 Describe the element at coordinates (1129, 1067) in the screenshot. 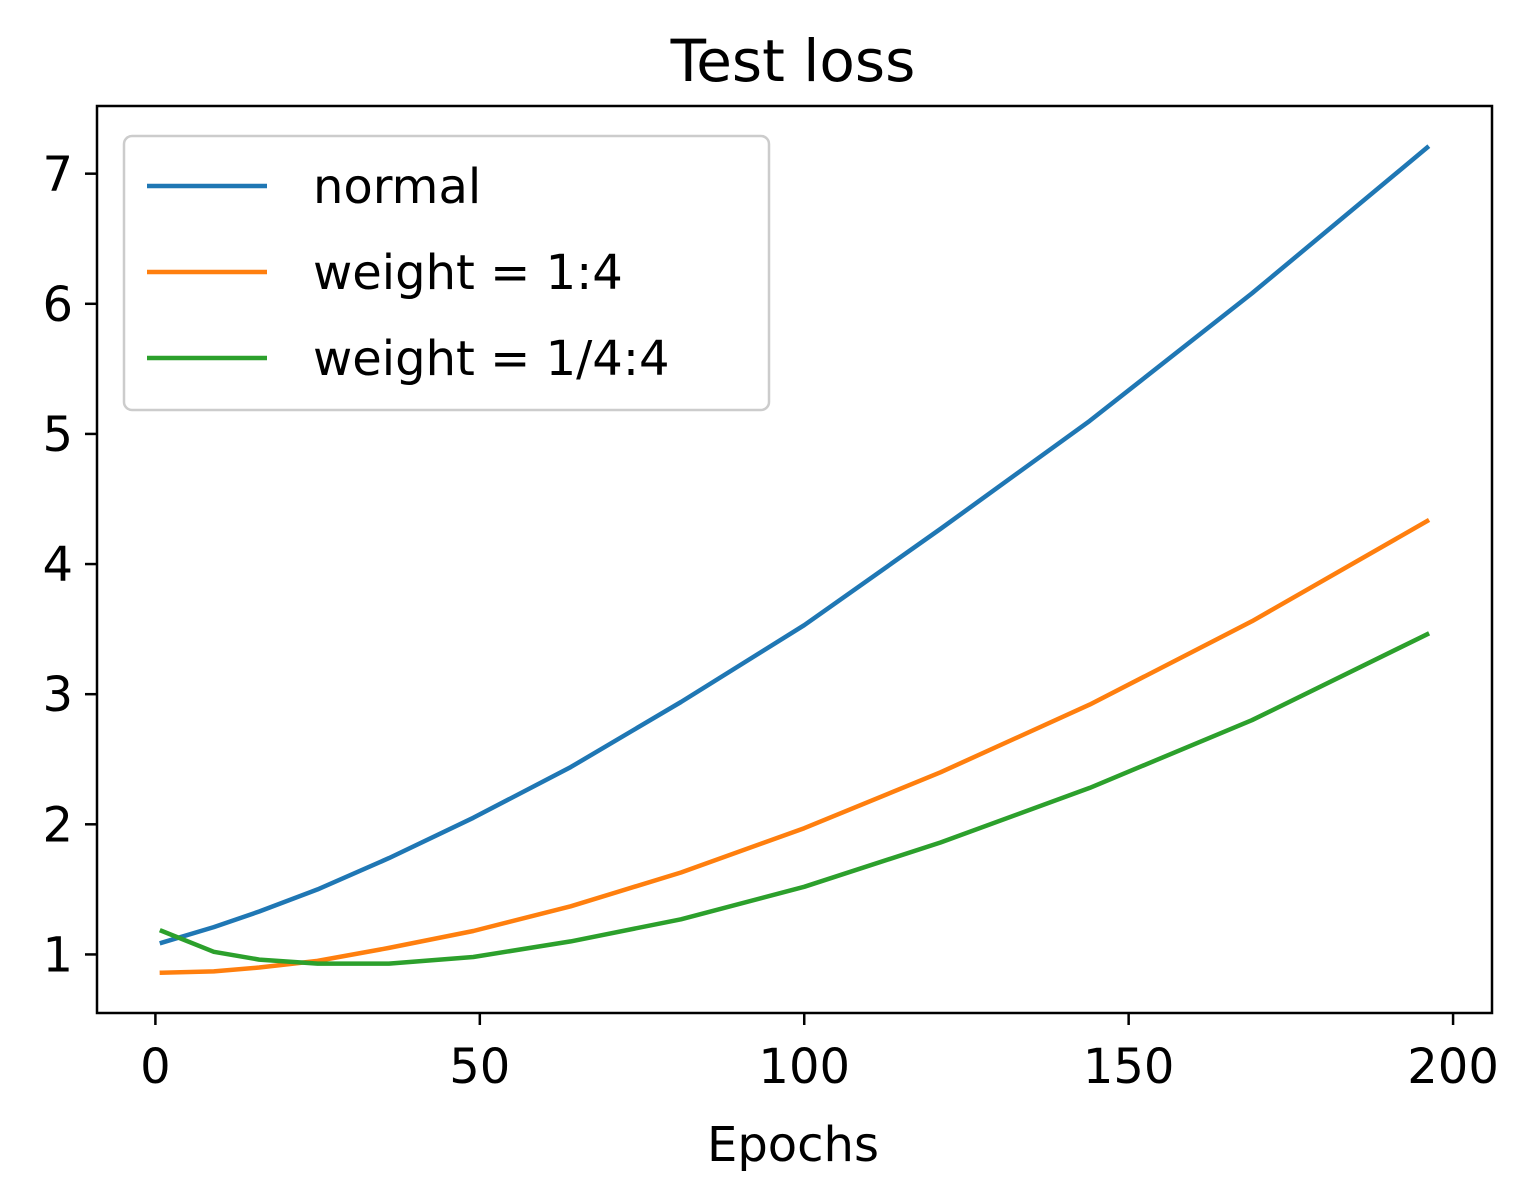

I see `x-tick-label: 150` at that location.